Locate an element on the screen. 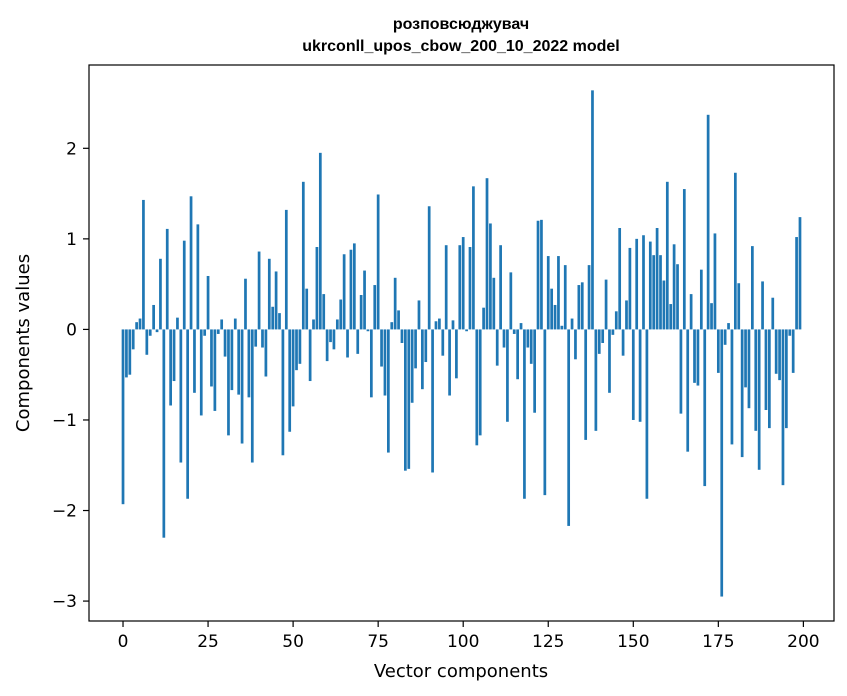 The width and height of the screenshot is (847, 696). x-tick-label: 125 is located at coordinates (548, 642).